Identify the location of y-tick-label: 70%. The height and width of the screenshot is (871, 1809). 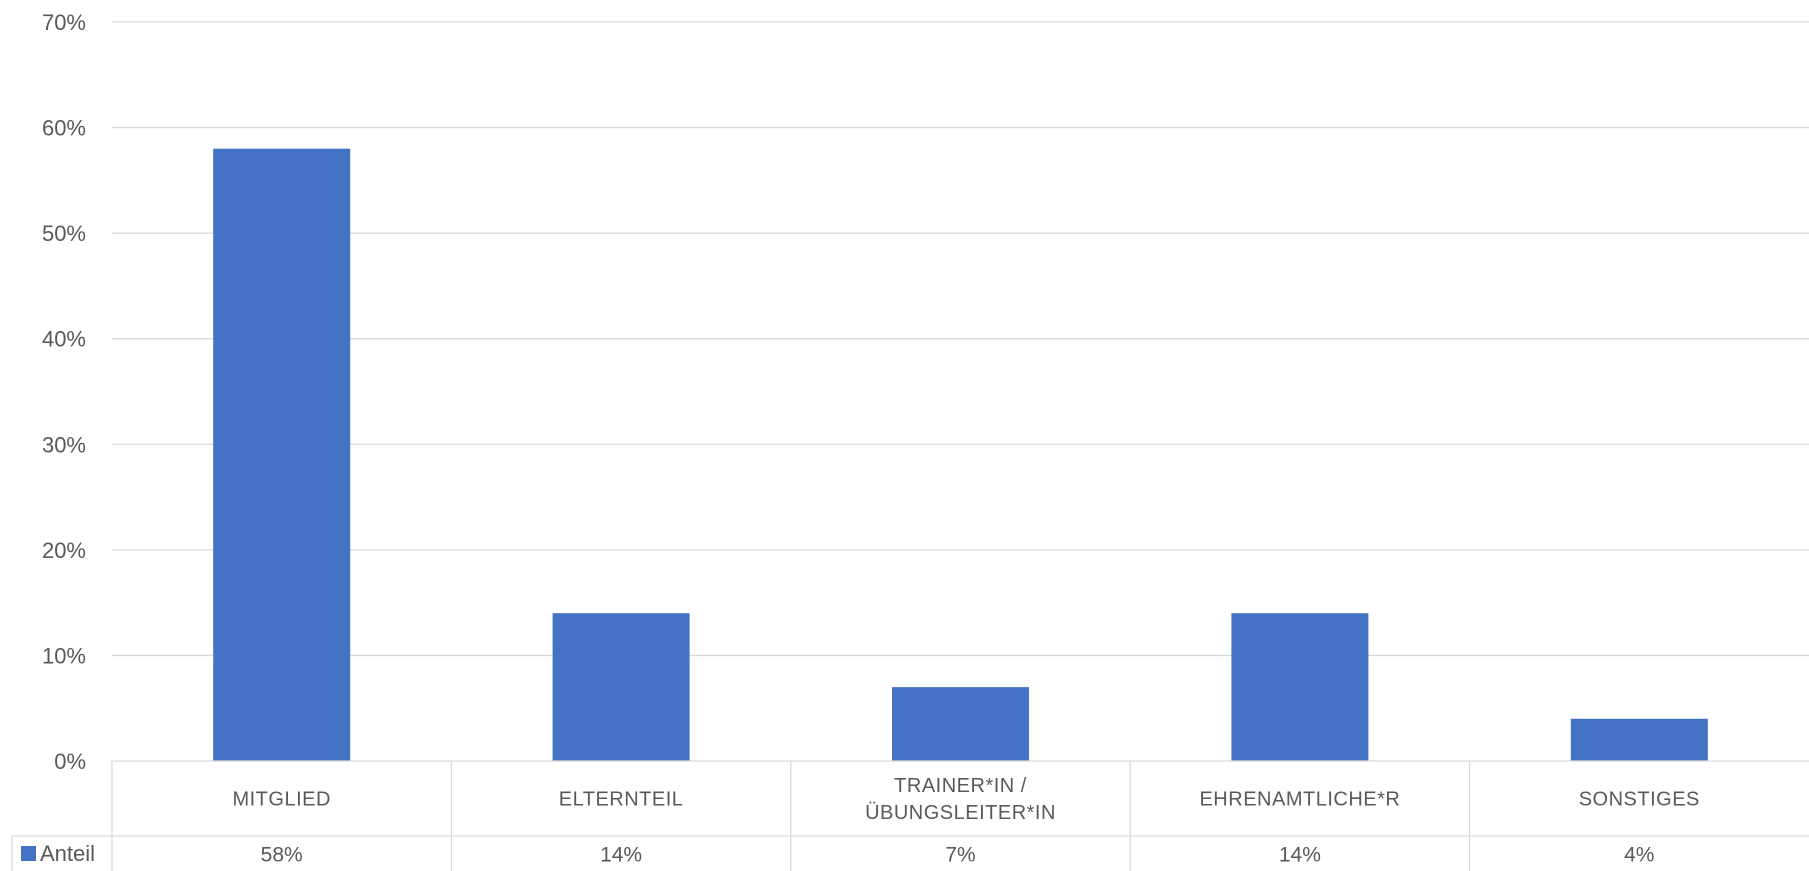
(64, 22).